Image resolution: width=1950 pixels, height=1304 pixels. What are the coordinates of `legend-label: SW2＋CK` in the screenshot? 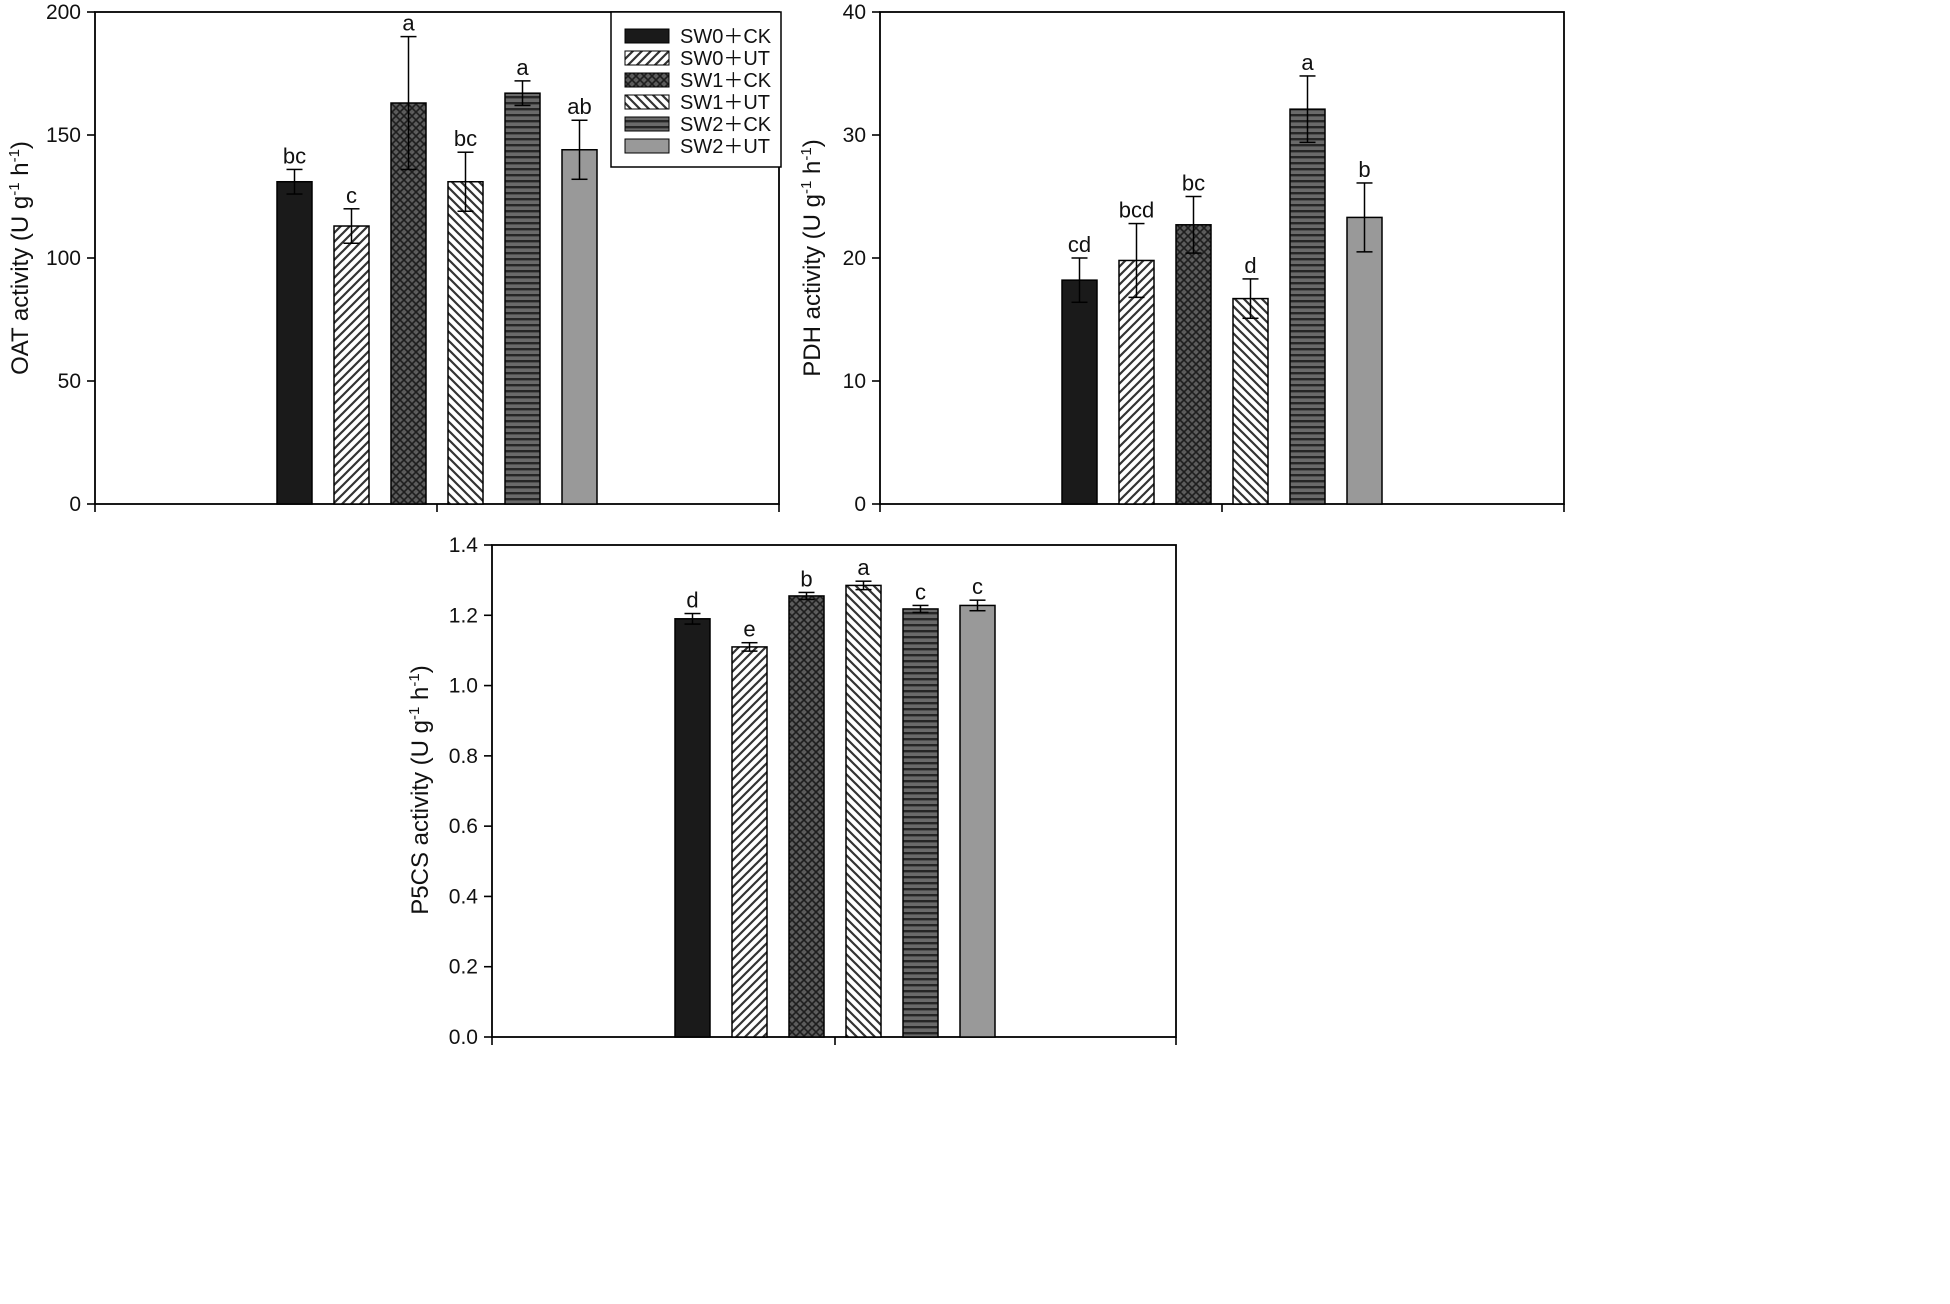 It's located at (726, 125).